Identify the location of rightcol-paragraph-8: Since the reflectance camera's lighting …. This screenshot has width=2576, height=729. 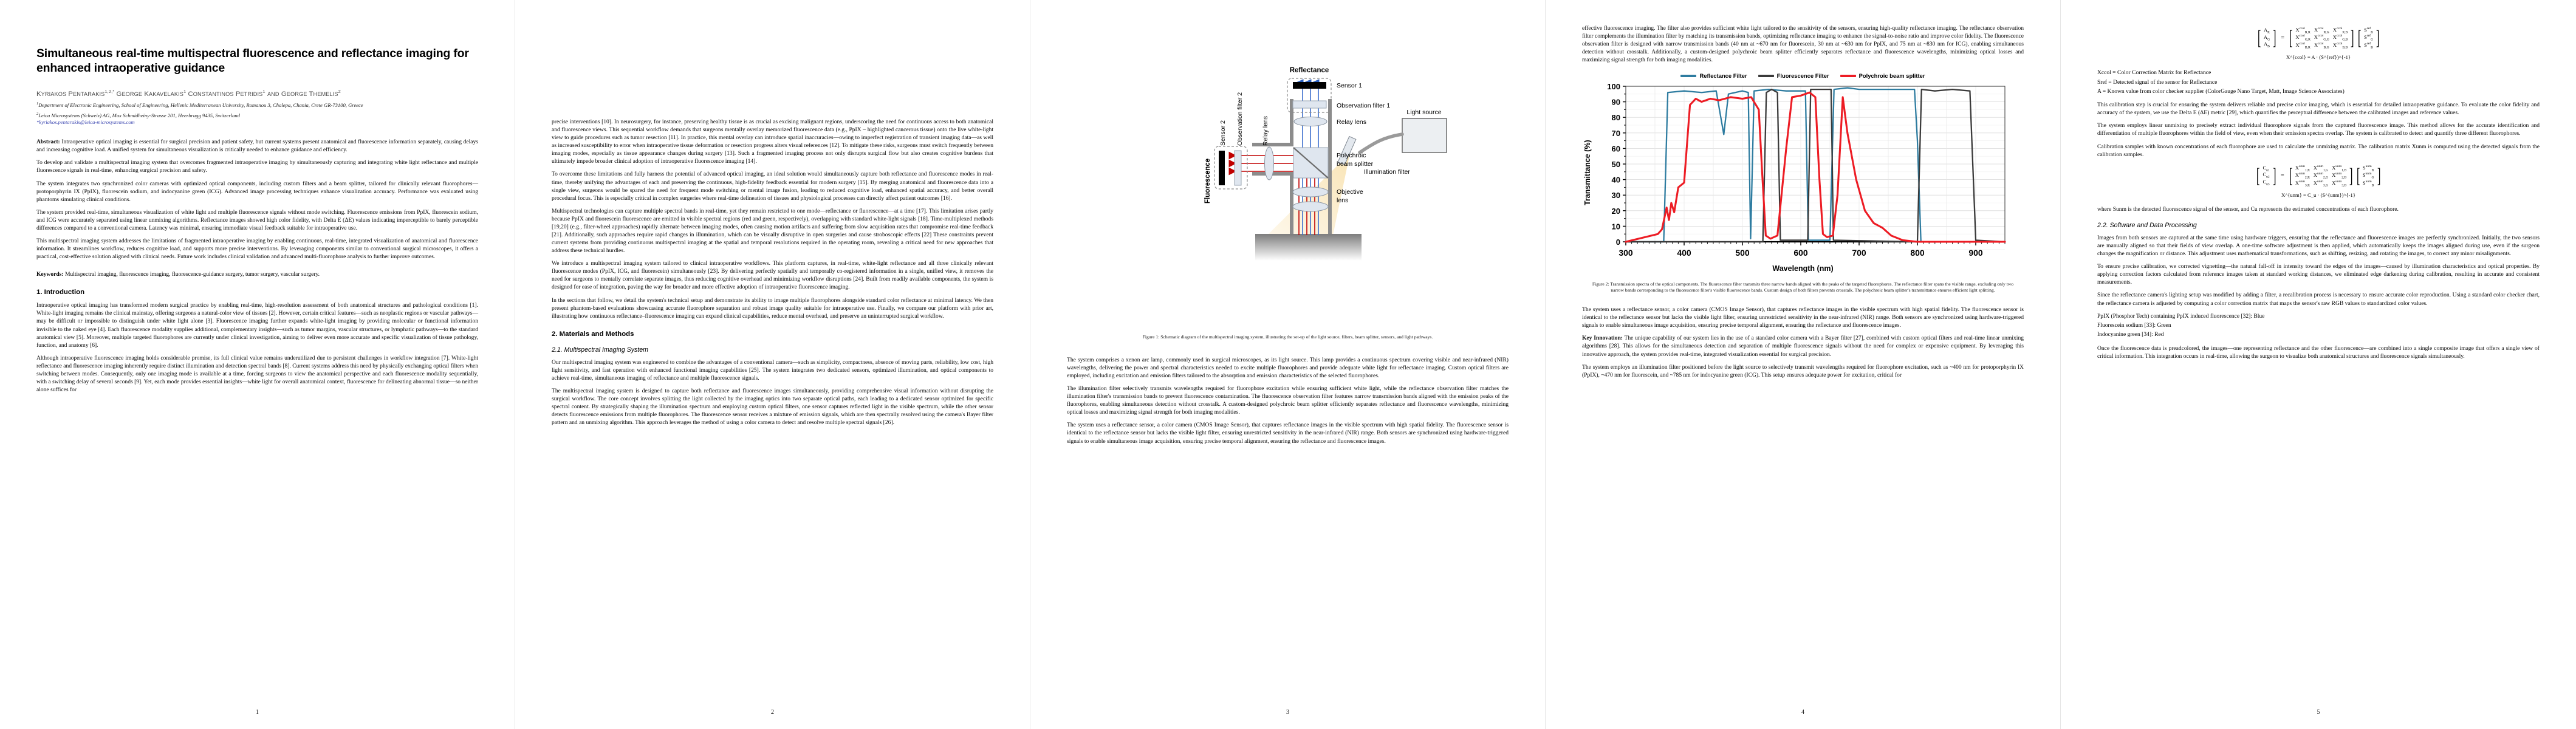
(2318, 300).